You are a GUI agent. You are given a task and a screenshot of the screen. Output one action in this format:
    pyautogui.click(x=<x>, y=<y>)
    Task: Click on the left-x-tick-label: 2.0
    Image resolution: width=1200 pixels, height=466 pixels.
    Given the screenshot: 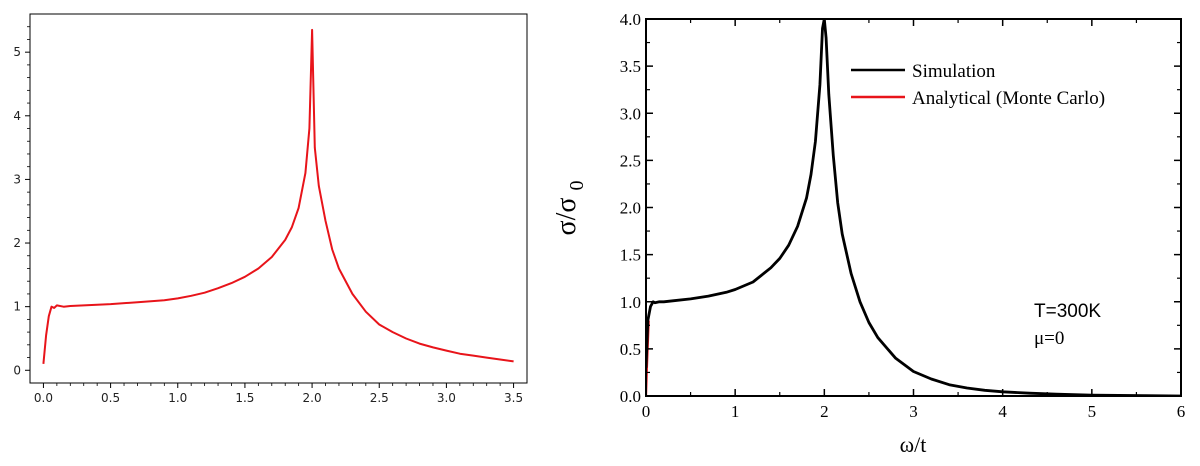 What is the action you would take?
    pyautogui.click(x=312, y=398)
    